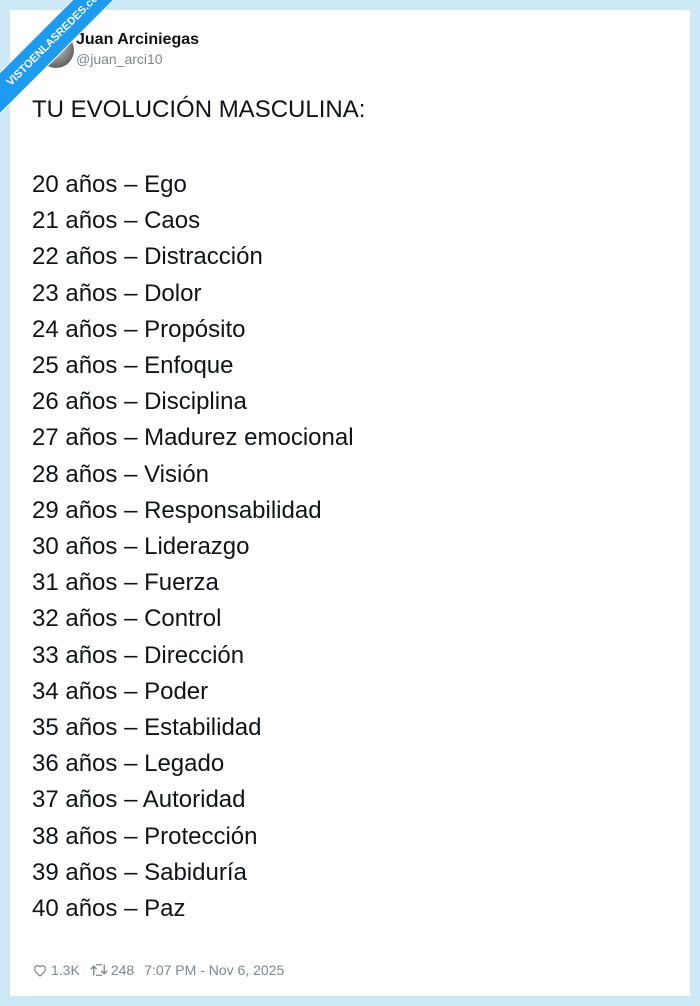  Describe the element at coordinates (193, 438) in the screenshot. I see `post-line: 27 años – Madurez emocional` at that location.